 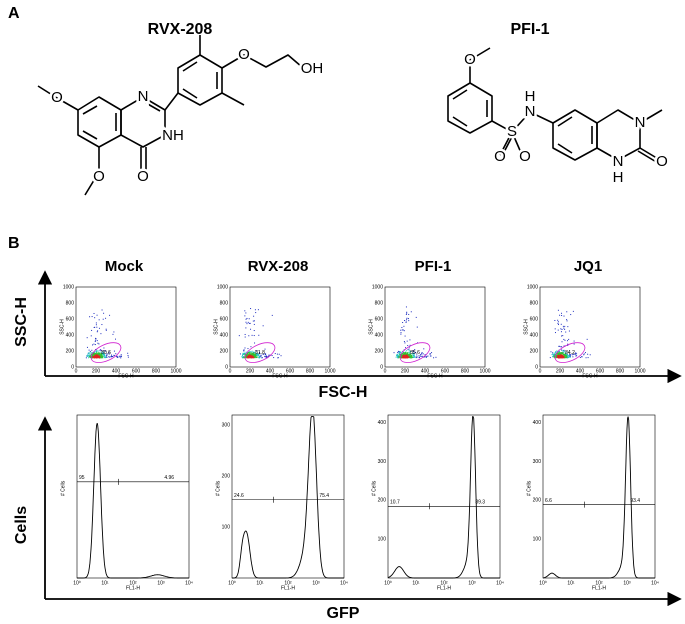 I want to click on gate-value: 85.6, so click(x=415, y=353).